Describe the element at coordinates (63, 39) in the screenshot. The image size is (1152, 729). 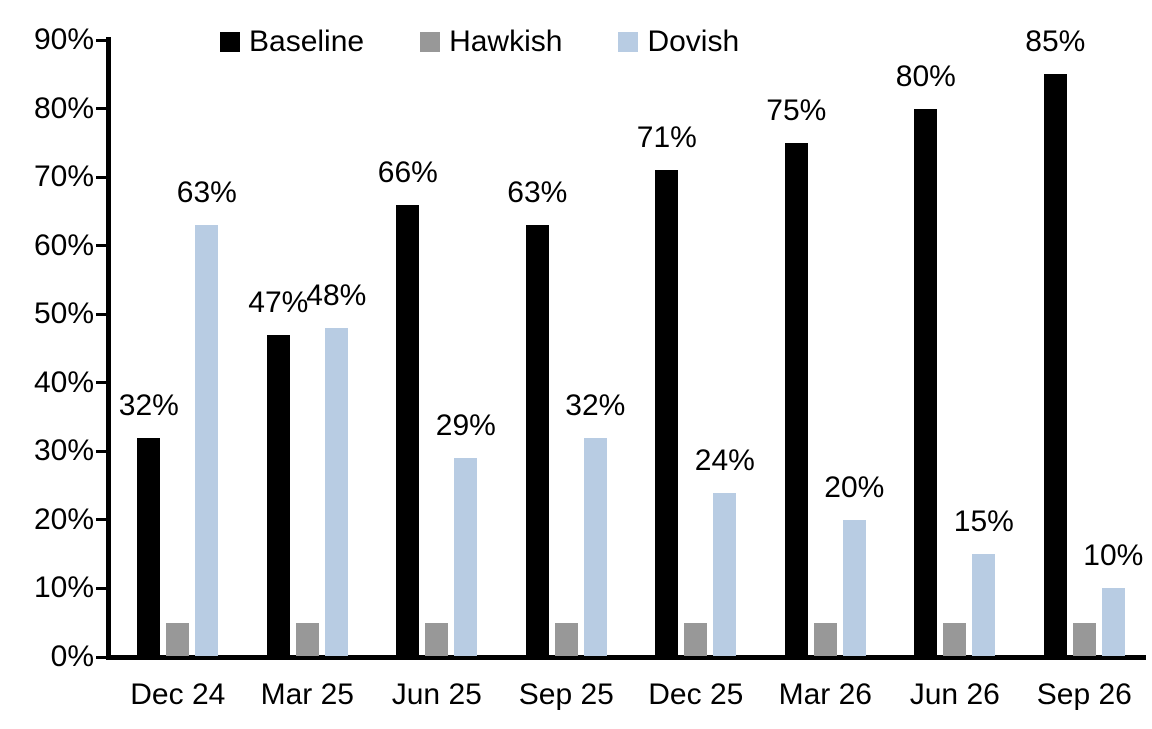
I see `y-axis-tick-label: 90%` at that location.